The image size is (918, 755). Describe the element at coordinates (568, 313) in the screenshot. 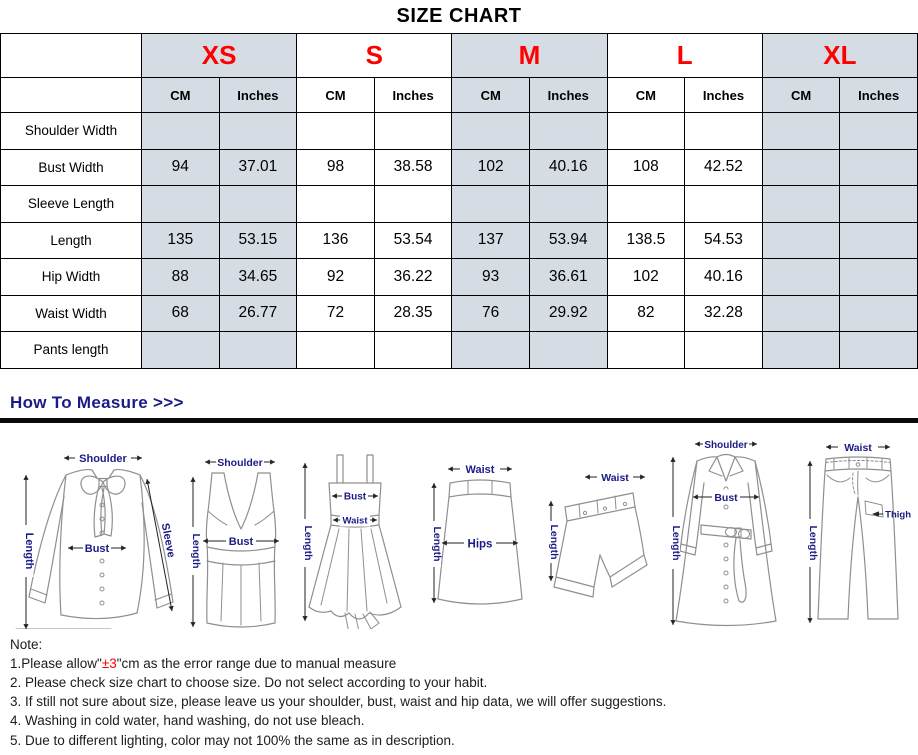

I see `size-value-cell: 29.92` at that location.